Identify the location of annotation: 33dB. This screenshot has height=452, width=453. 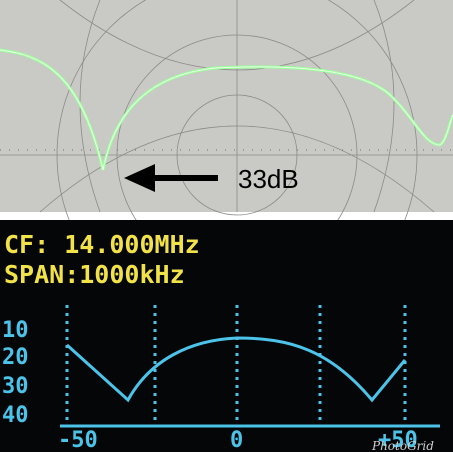
(268, 179).